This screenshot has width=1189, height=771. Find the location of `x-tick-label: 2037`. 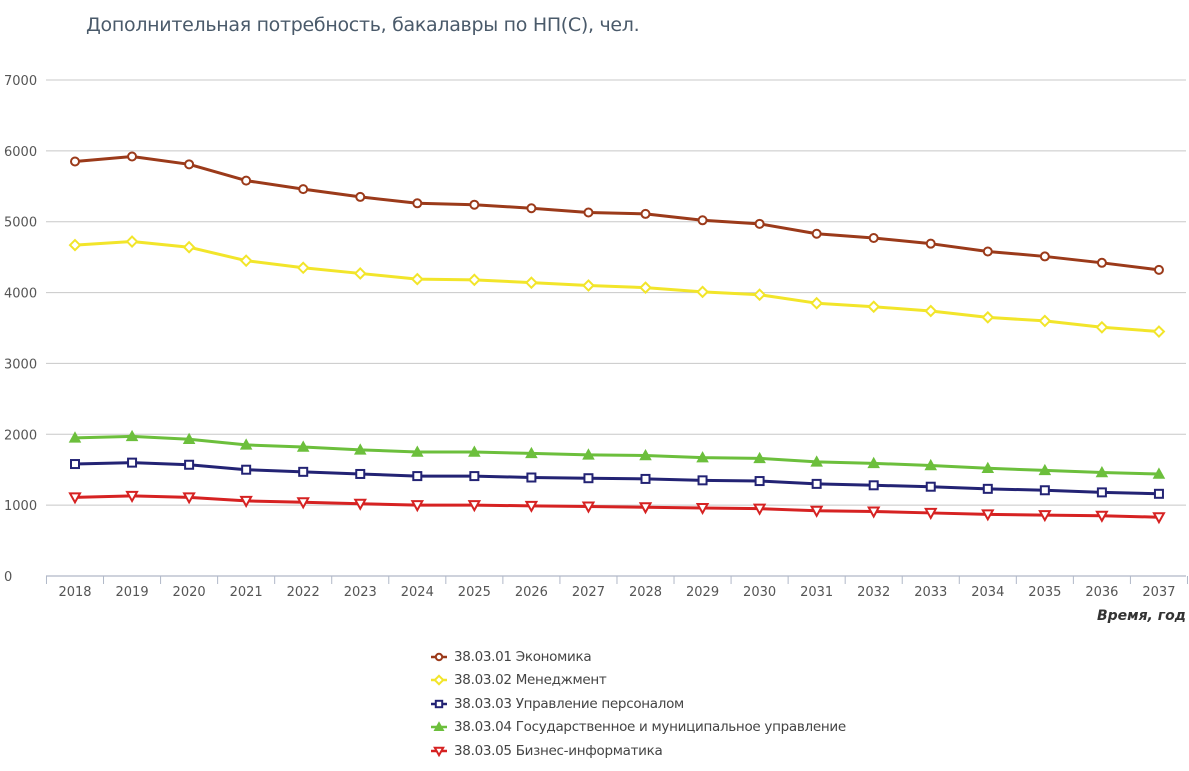

x-tick-label: 2037 is located at coordinates (1158, 592).